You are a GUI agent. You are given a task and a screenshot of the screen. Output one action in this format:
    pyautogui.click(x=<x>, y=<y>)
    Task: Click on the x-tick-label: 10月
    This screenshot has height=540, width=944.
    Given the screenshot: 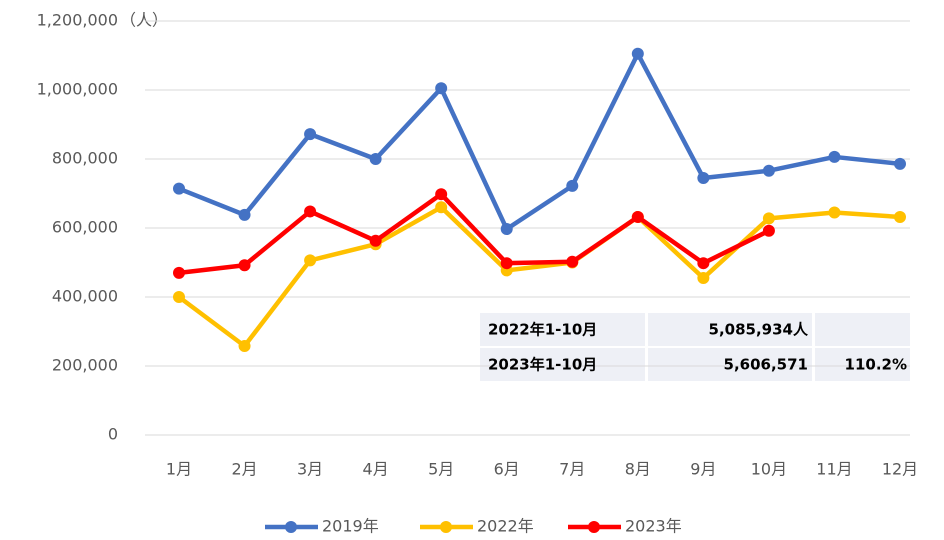 What is the action you would take?
    pyautogui.click(x=769, y=469)
    